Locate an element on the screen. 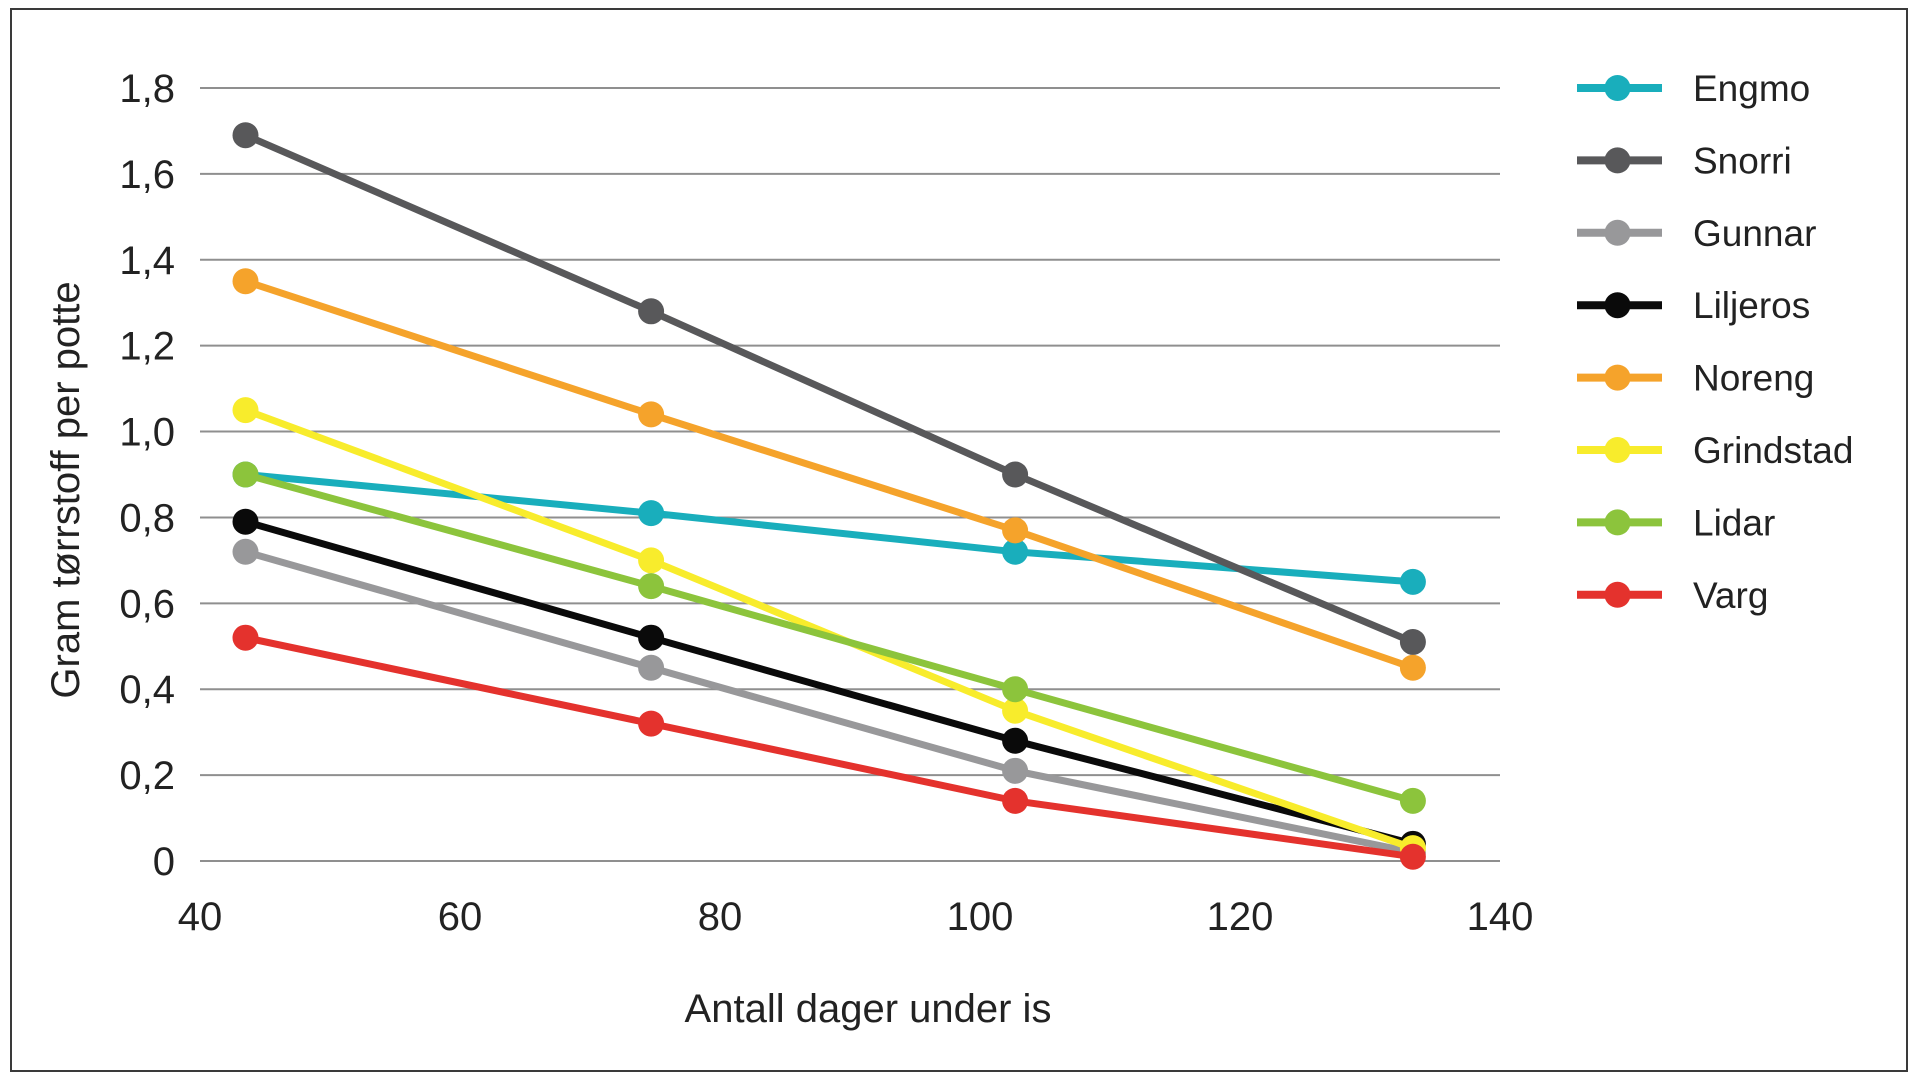 The width and height of the screenshot is (1920, 1080). y-axis-title: Gram tørrstoff per potte is located at coordinates (66, 489).